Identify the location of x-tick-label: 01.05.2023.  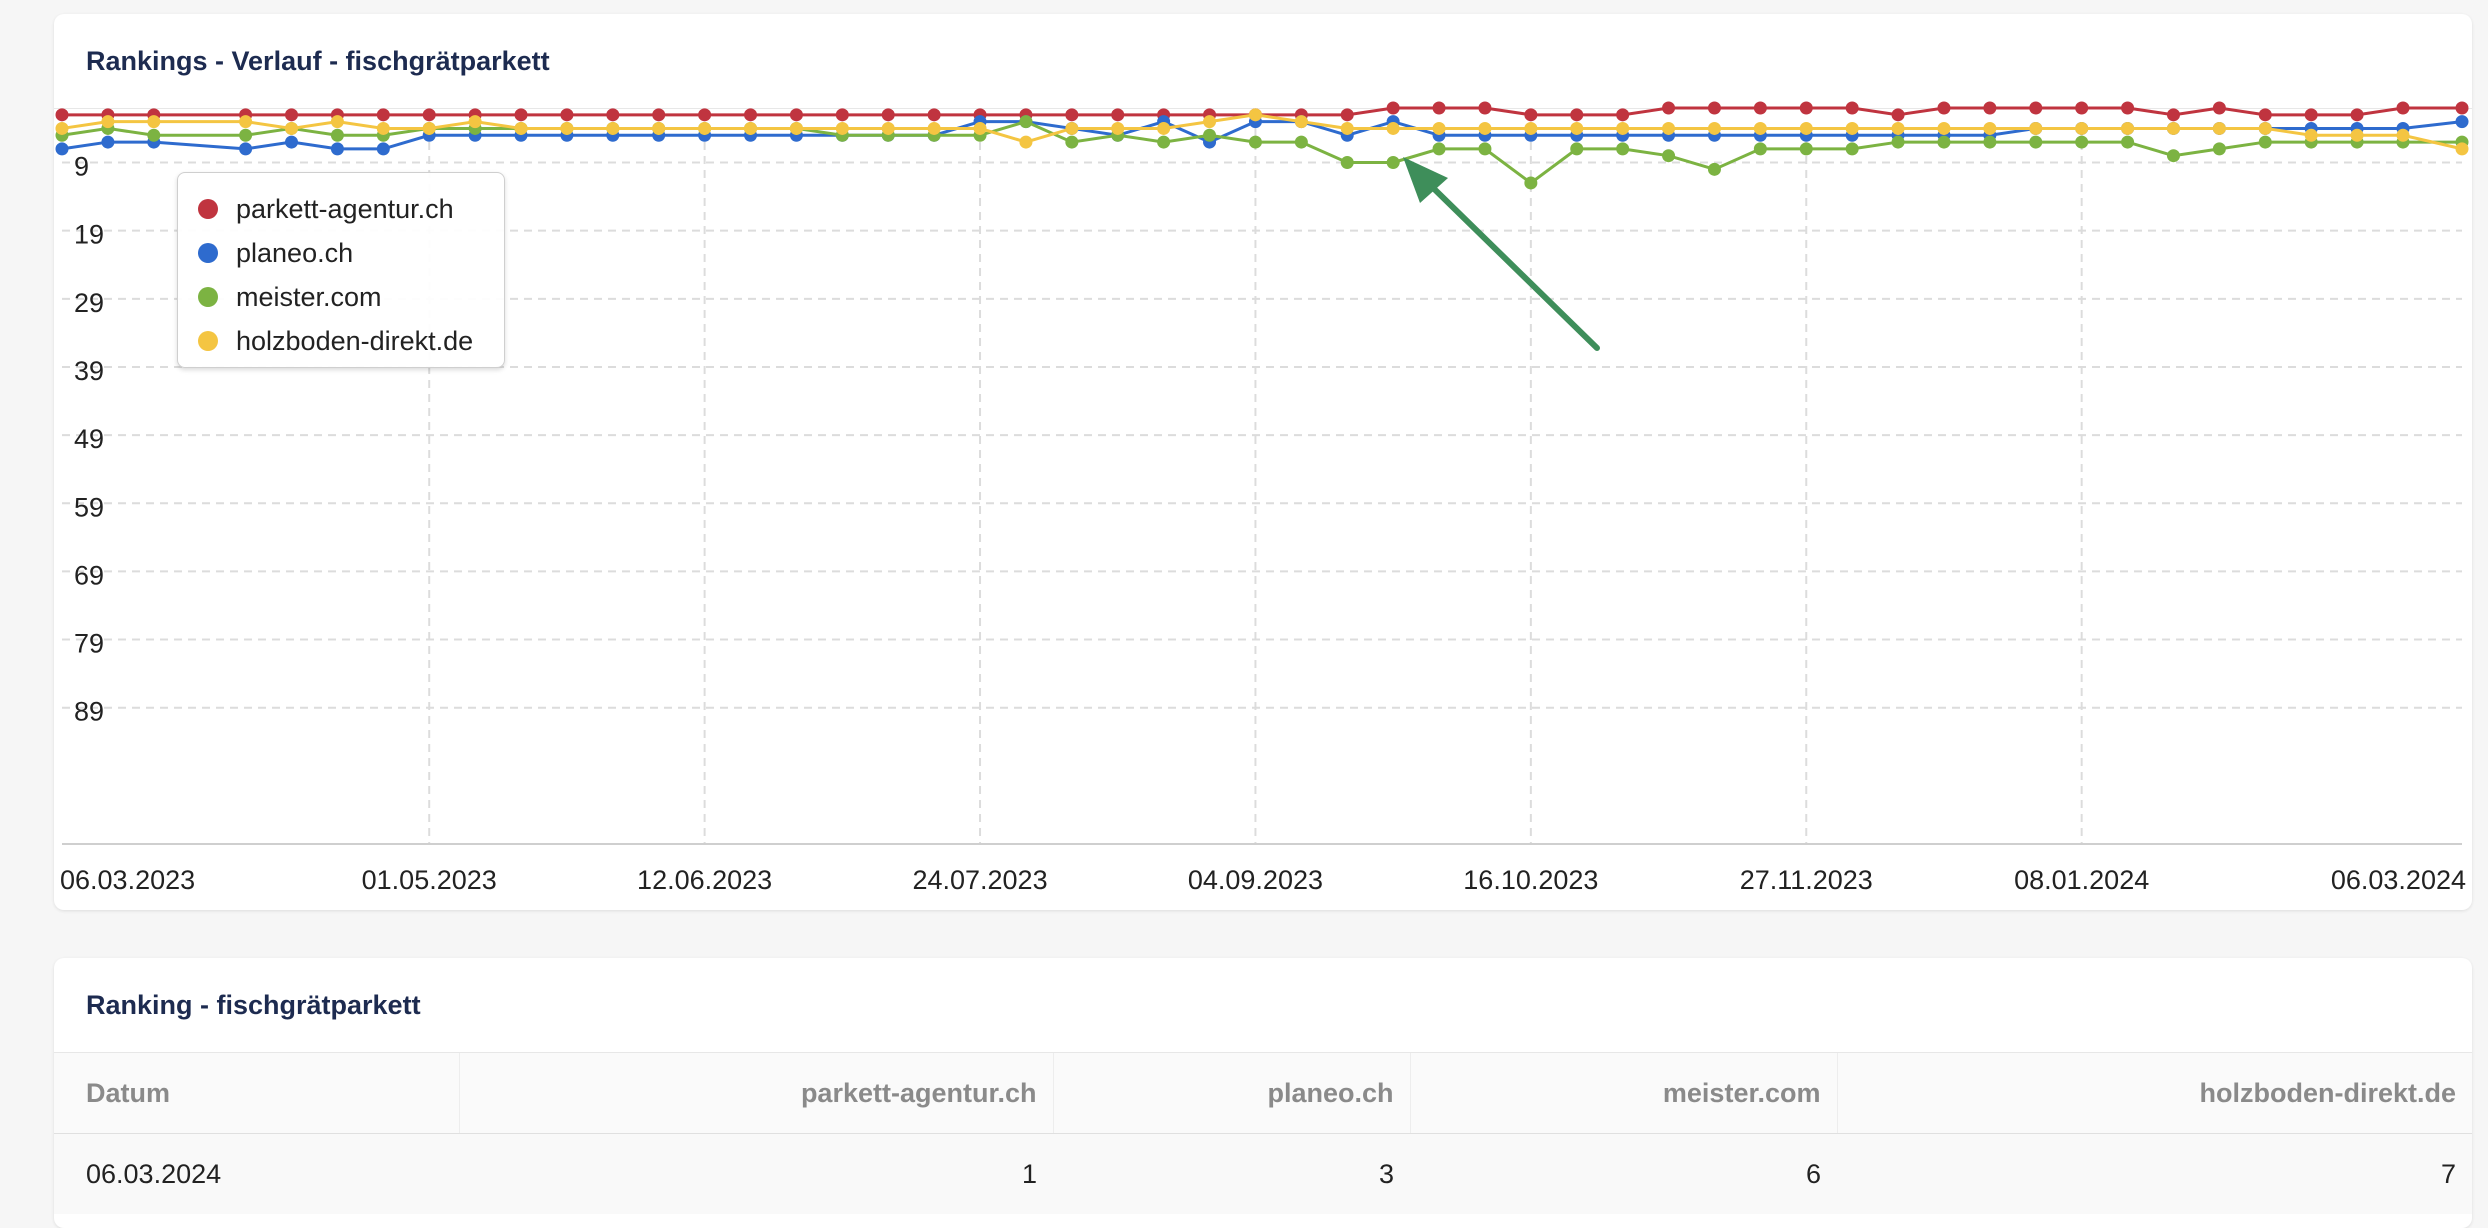
(429, 880).